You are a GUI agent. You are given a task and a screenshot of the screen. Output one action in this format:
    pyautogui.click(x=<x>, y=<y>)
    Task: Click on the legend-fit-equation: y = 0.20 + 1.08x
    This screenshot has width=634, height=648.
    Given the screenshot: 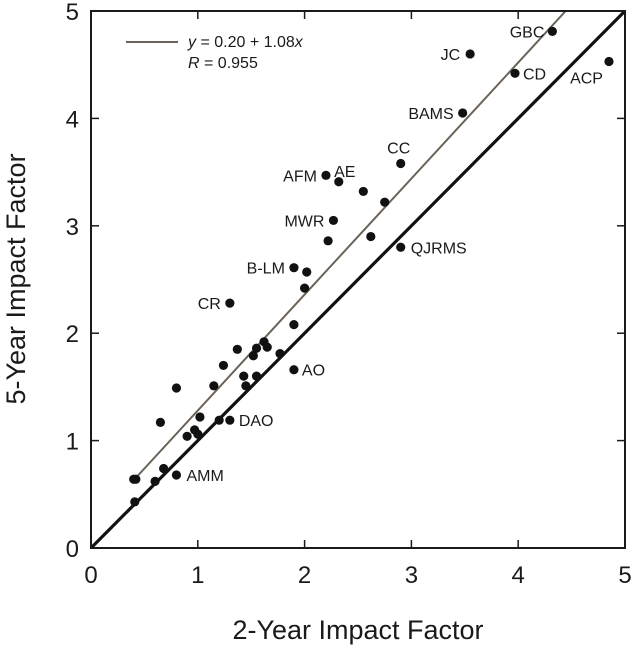 What is the action you would take?
    pyautogui.click(x=245, y=42)
    